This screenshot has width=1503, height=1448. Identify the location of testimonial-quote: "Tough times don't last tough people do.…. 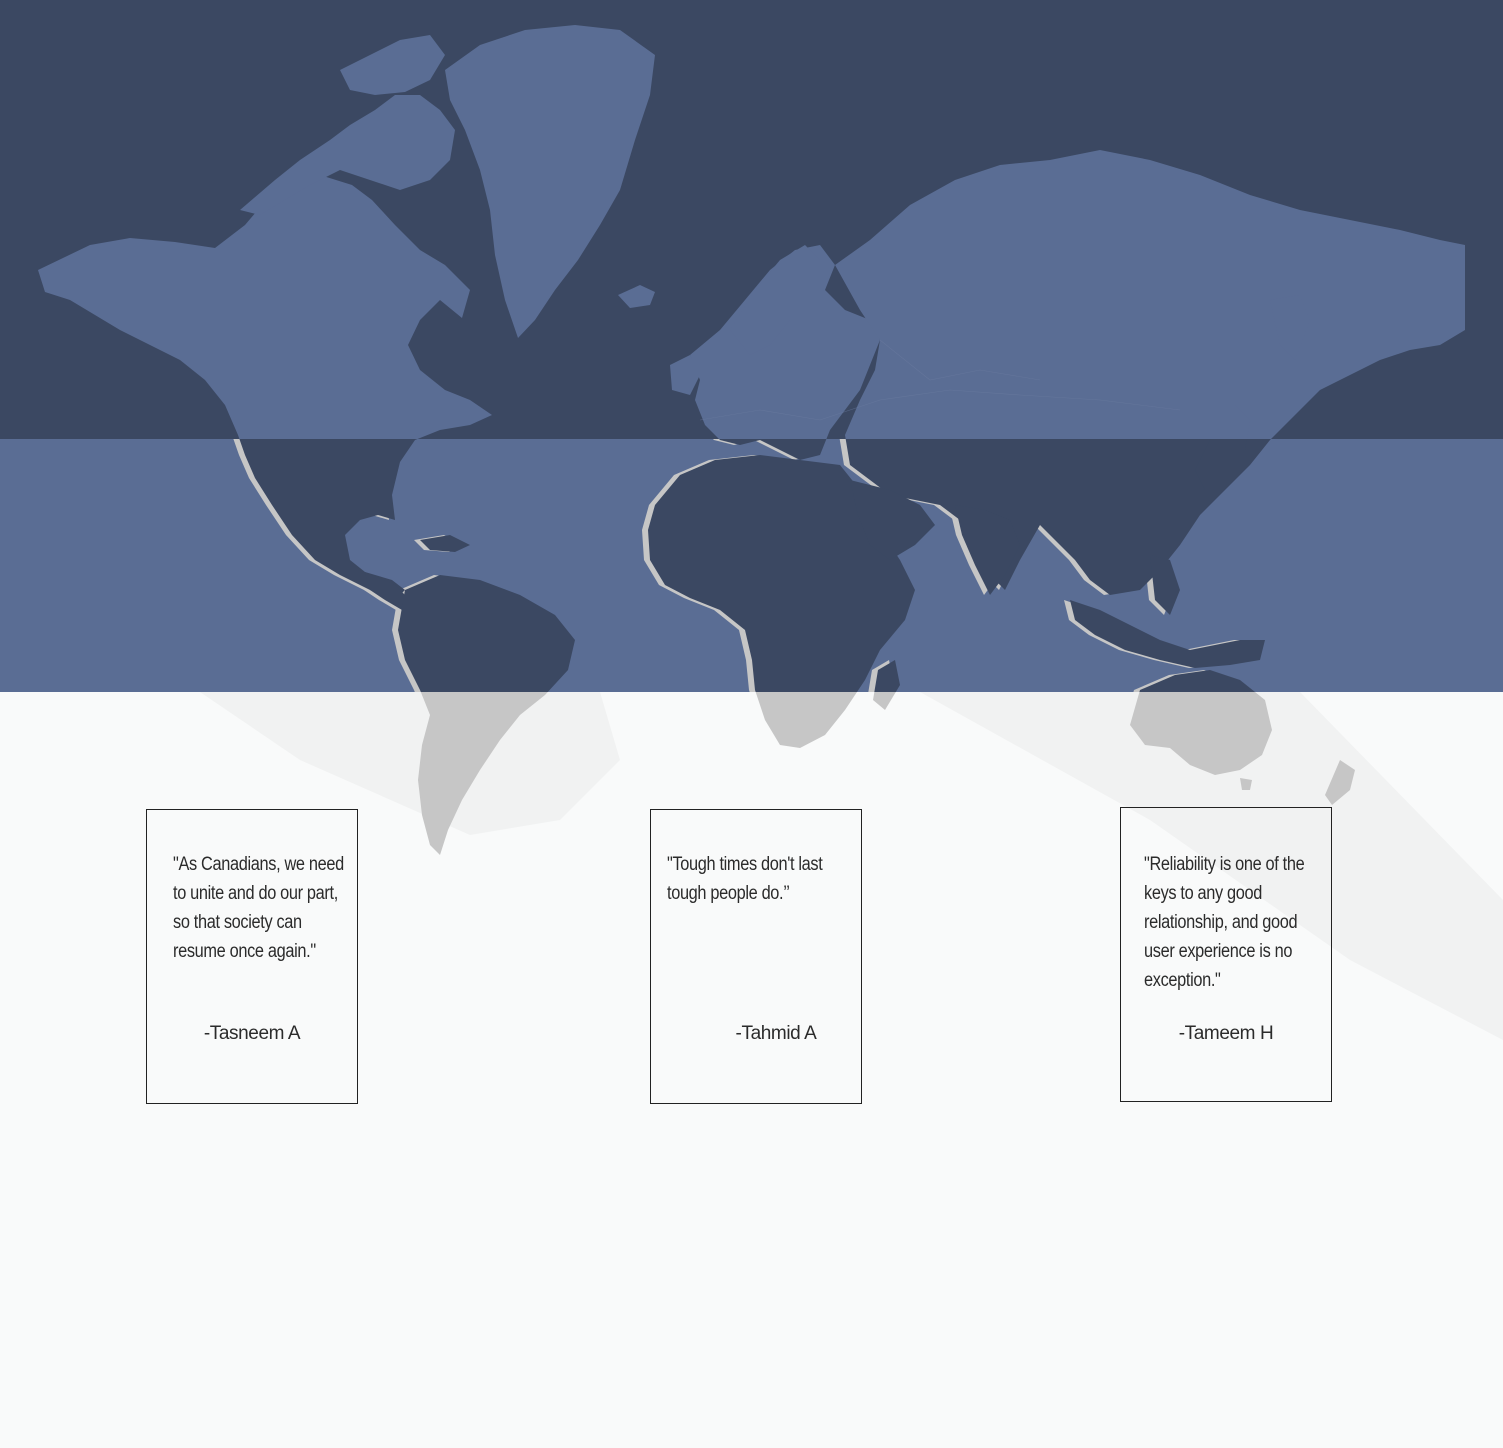
(745, 879).